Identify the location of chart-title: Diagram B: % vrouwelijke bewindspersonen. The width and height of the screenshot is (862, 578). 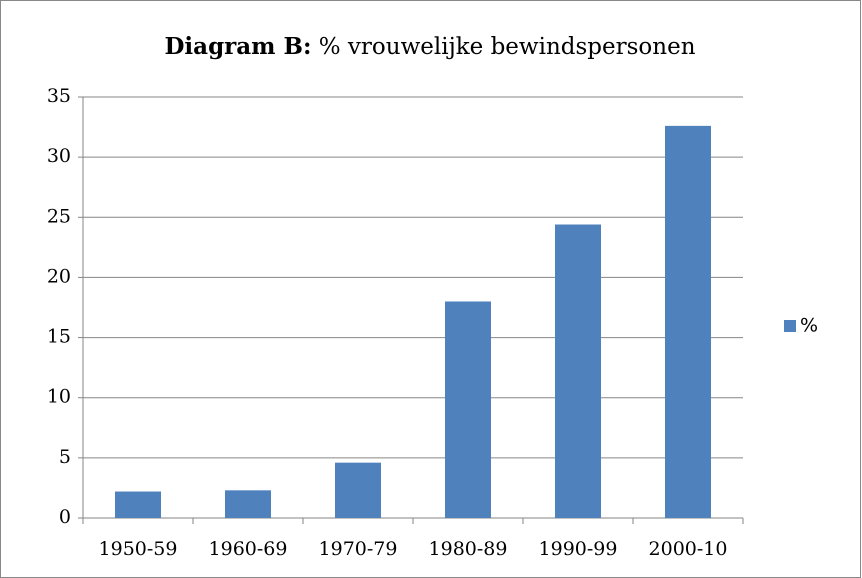
(429, 46).